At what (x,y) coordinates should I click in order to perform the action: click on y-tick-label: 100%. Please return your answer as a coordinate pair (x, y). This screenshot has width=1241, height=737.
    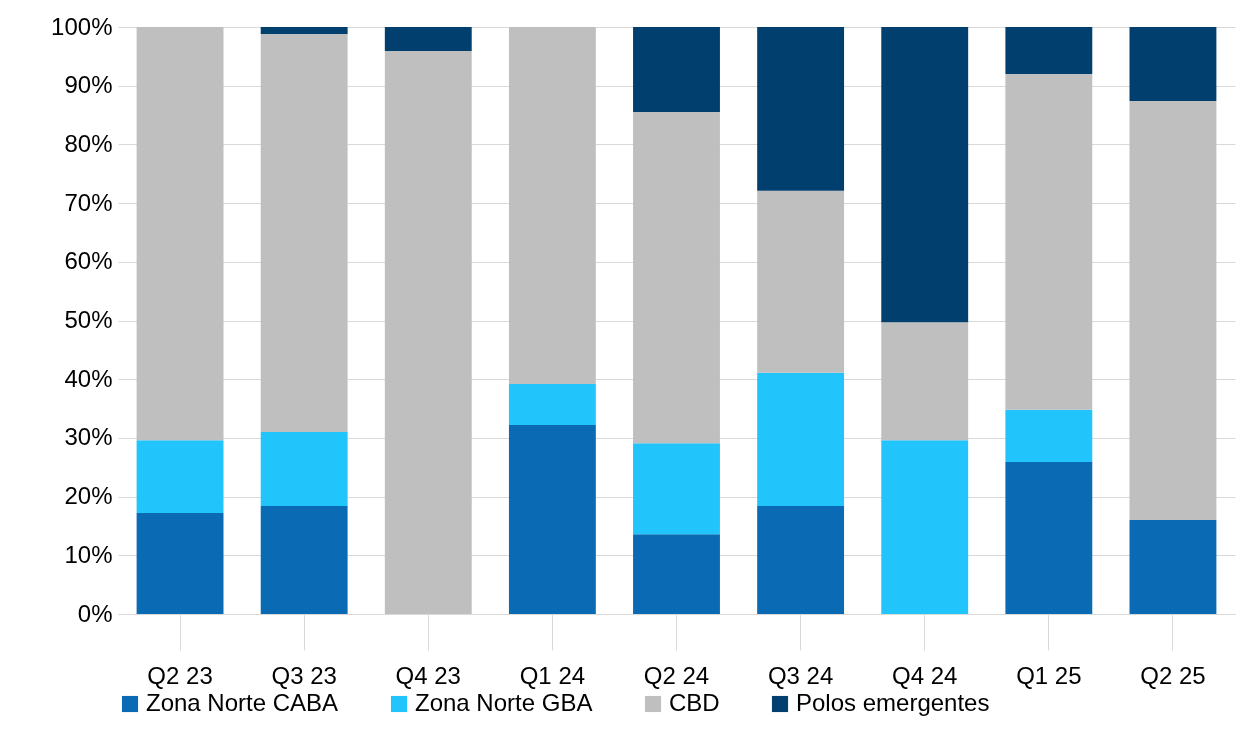
    Looking at the image, I should click on (82, 26).